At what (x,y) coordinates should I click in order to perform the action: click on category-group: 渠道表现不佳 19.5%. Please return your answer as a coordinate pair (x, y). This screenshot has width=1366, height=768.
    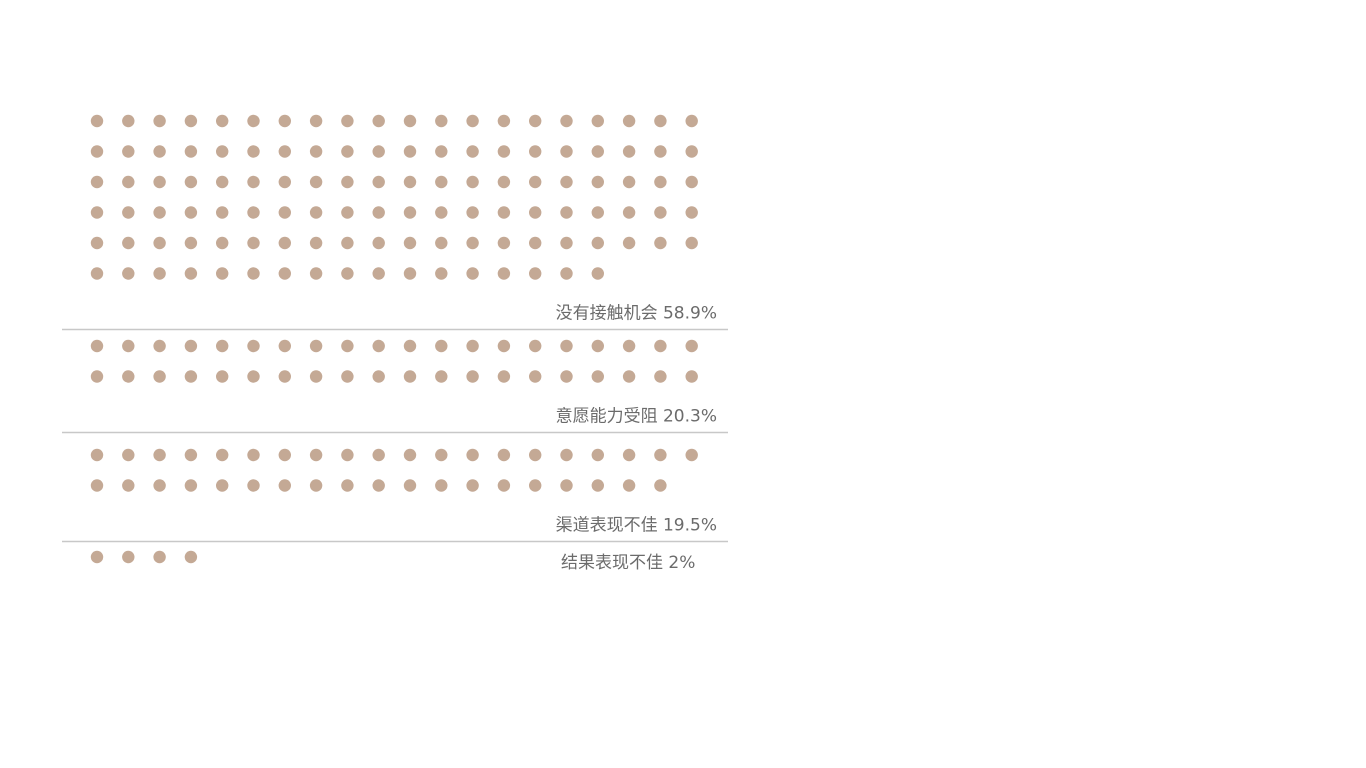
    Looking at the image, I should click on (395, 495).